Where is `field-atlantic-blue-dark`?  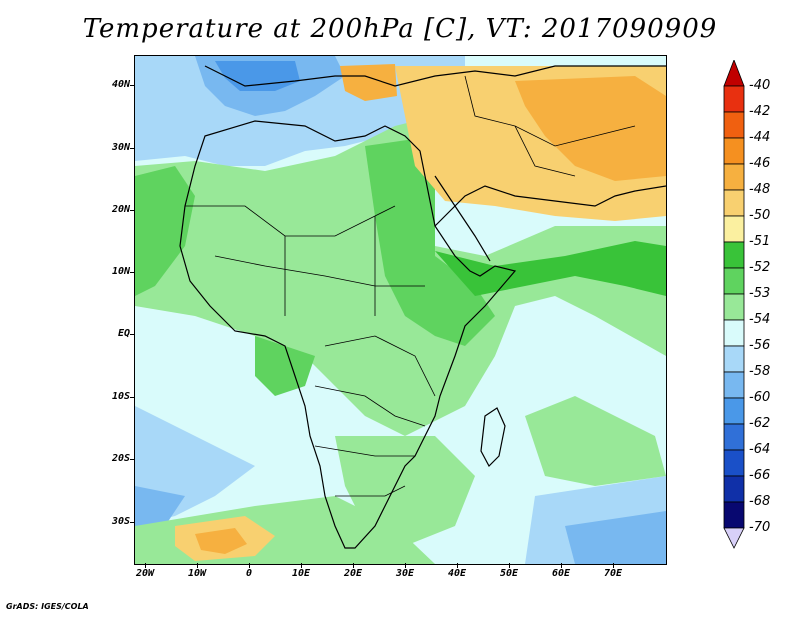 field-atlantic-blue-dark is located at coordinates (160, 508).